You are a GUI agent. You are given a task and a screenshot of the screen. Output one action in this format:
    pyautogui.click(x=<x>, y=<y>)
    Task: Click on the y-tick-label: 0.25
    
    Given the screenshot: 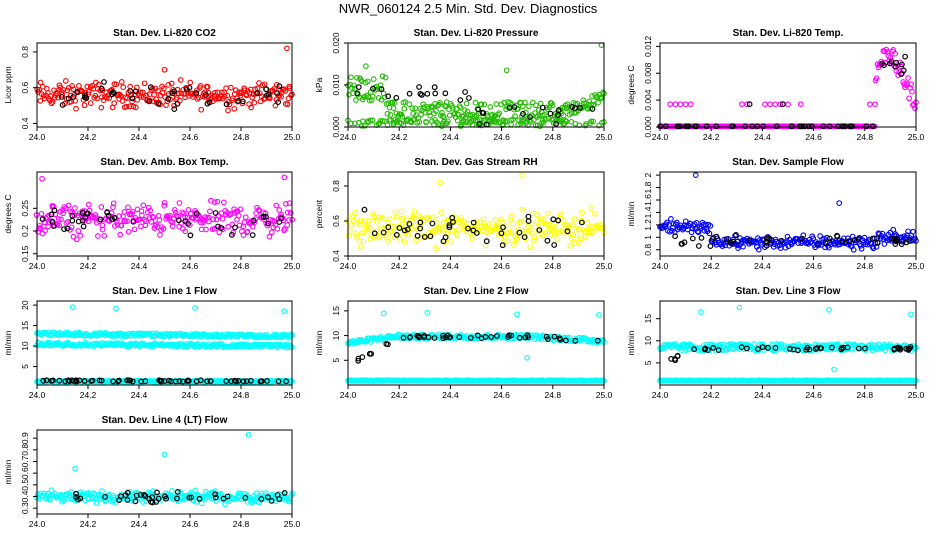 What is the action you would take?
    pyautogui.click(x=25, y=208)
    